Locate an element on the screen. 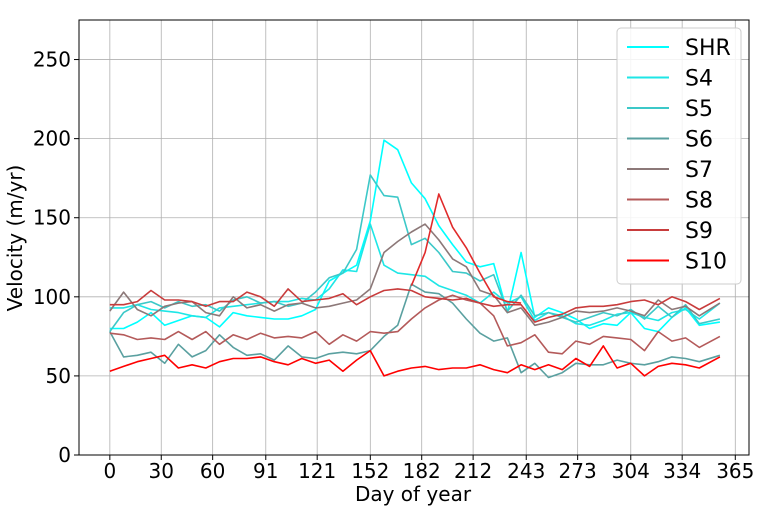  x-tick-label: 243 is located at coordinates (526, 471).